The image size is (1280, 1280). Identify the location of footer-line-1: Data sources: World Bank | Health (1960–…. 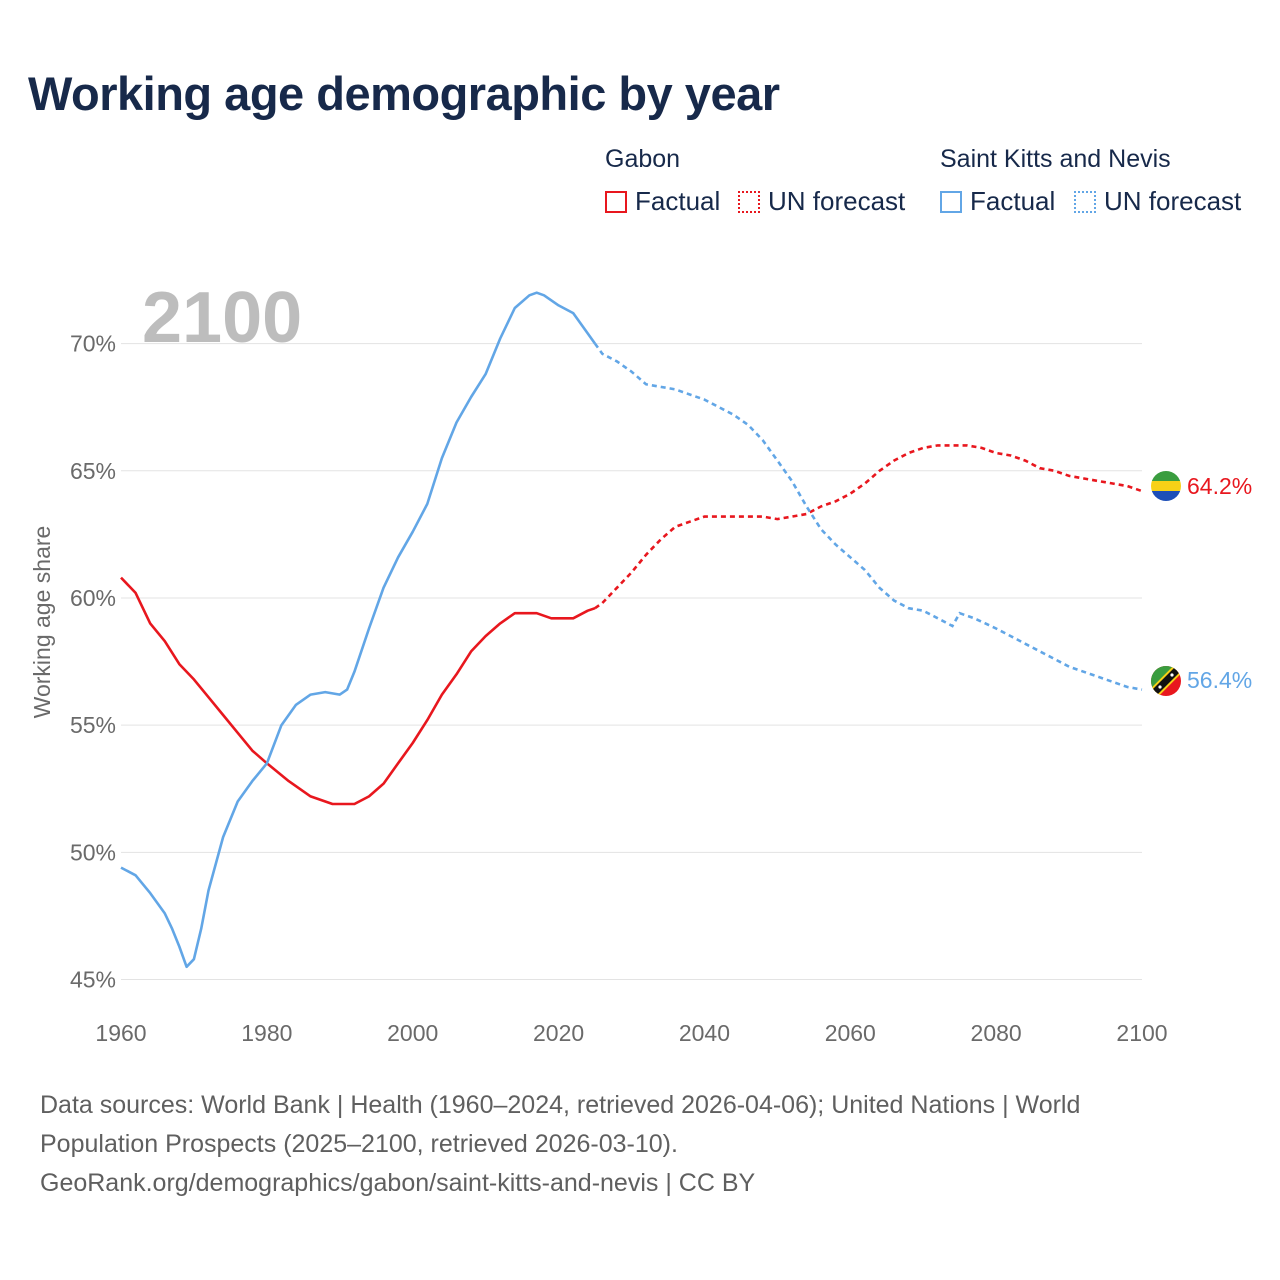
(560, 1105).